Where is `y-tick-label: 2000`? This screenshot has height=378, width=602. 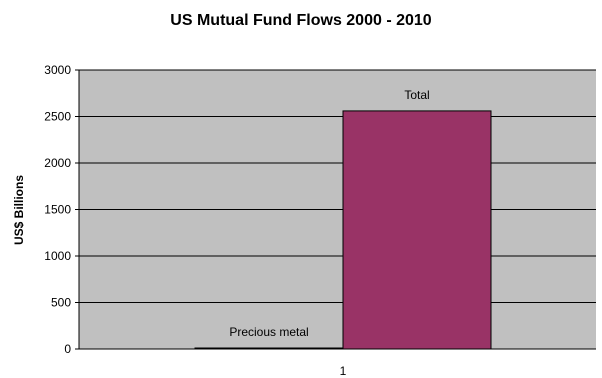
y-tick-label: 2000 is located at coordinates (57, 163).